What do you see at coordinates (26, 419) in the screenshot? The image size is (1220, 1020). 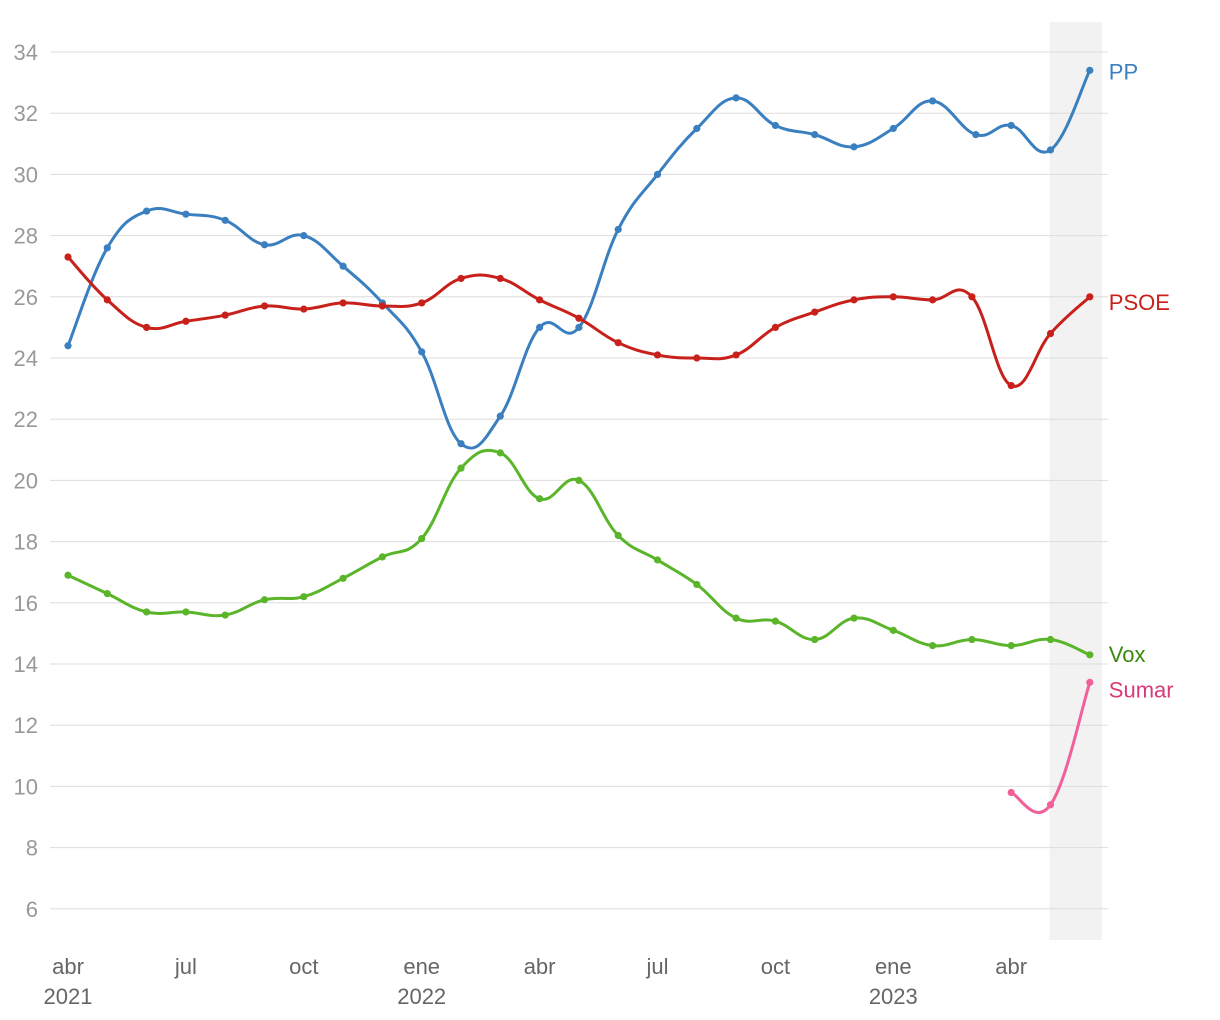 I see `y-tick-label-22: 22` at bounding box center [26, 419].